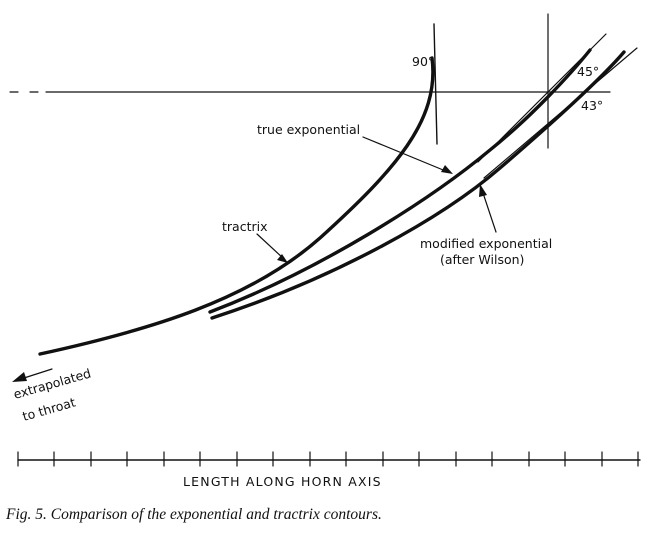 The height and width of the screenshot is (540, 670). I want to click on arrowhead-extrapolated, so click(19, 377).